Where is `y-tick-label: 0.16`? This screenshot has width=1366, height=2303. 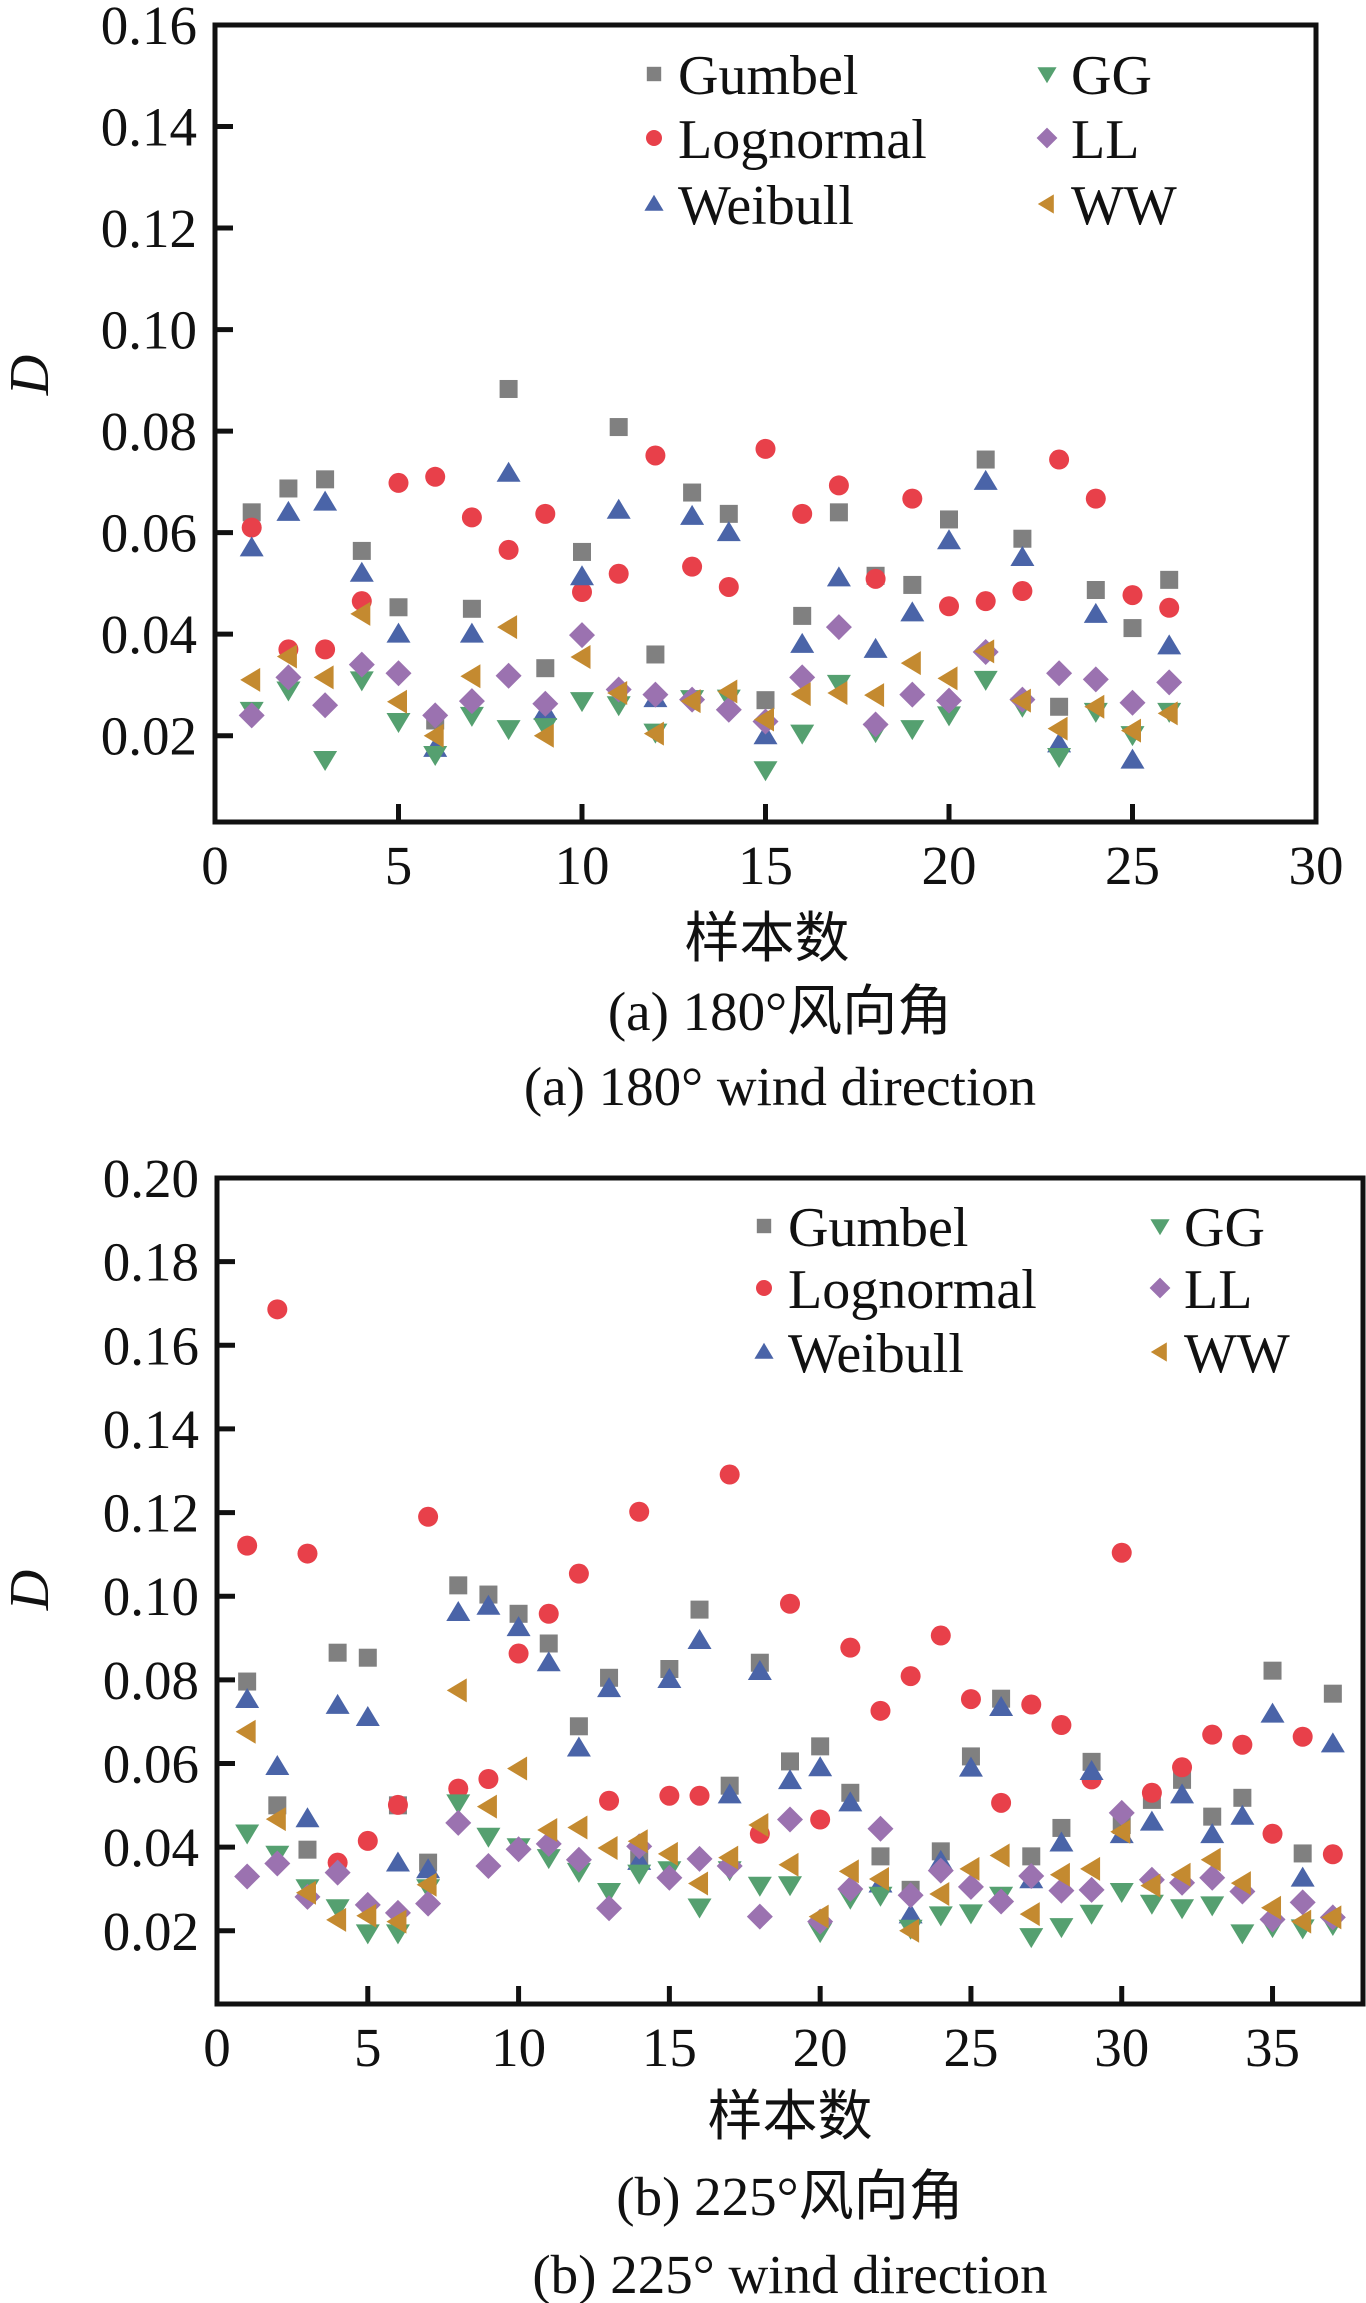 y-tick-label: 0.16 is located at coordinates (149, 28).